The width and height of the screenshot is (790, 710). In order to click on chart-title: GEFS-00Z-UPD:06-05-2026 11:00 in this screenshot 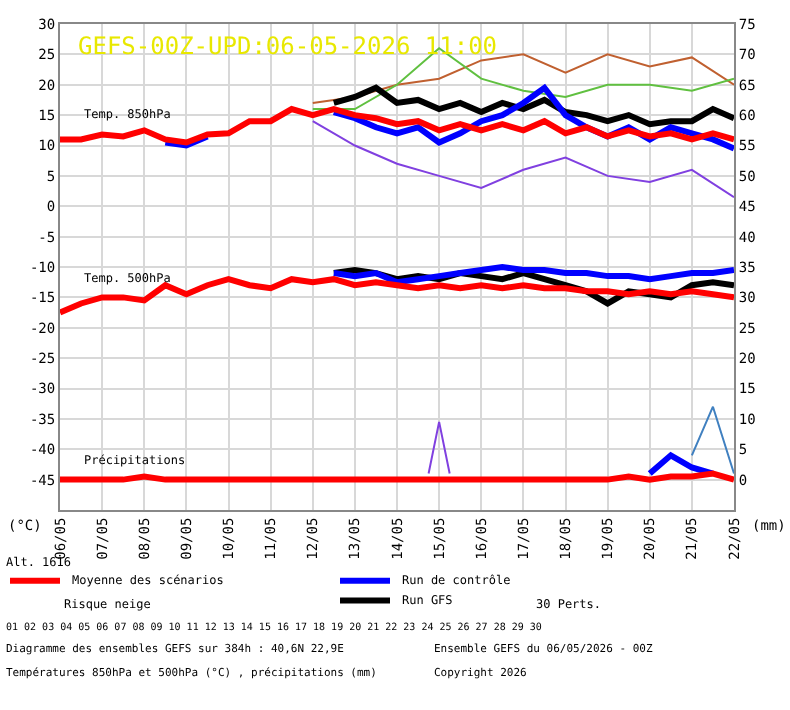, I will do `click(288, 46)`.